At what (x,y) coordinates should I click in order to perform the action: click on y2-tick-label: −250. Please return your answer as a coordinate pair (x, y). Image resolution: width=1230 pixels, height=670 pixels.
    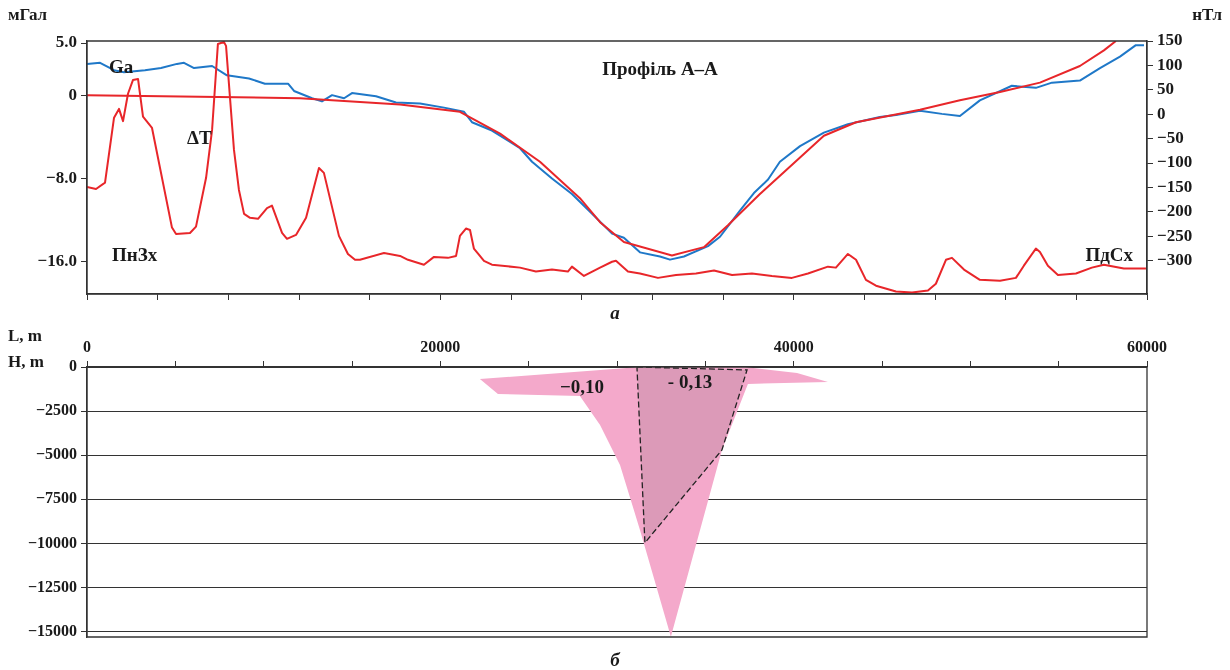
    Looking at the image, I should click on (1175, 235).